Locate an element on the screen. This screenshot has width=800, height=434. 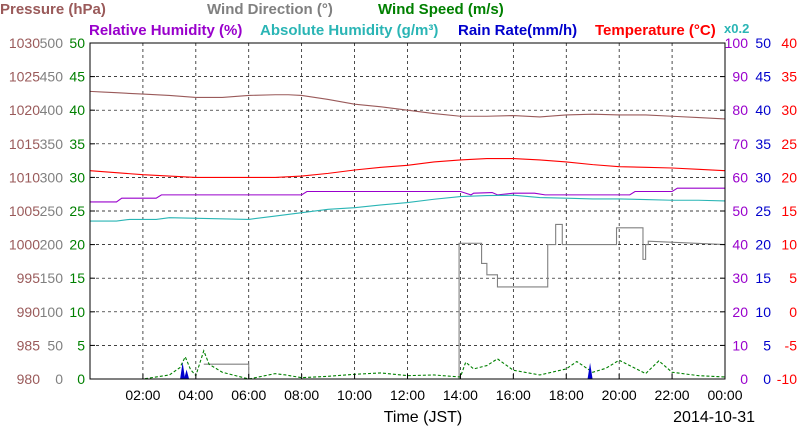
y-tick-rain-rate: 0 is located at coordinates (767, 379).